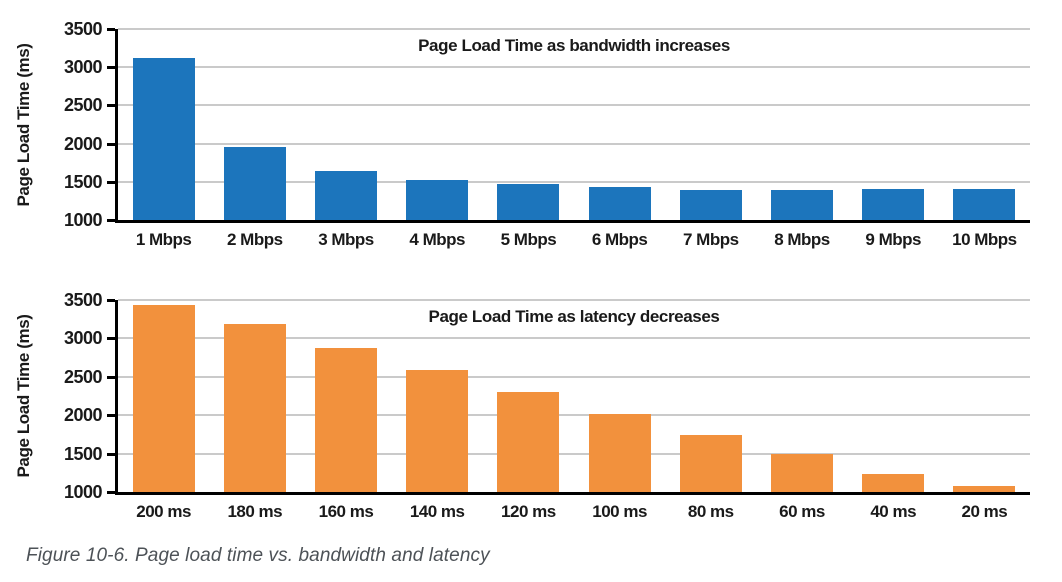 Image resolution: width=1062 pixels, height=582 pixels. Describe the element at coordinates (574, 316) in the screenshot. I see `chart-title: Page Load Time as latency decreases` at that location.